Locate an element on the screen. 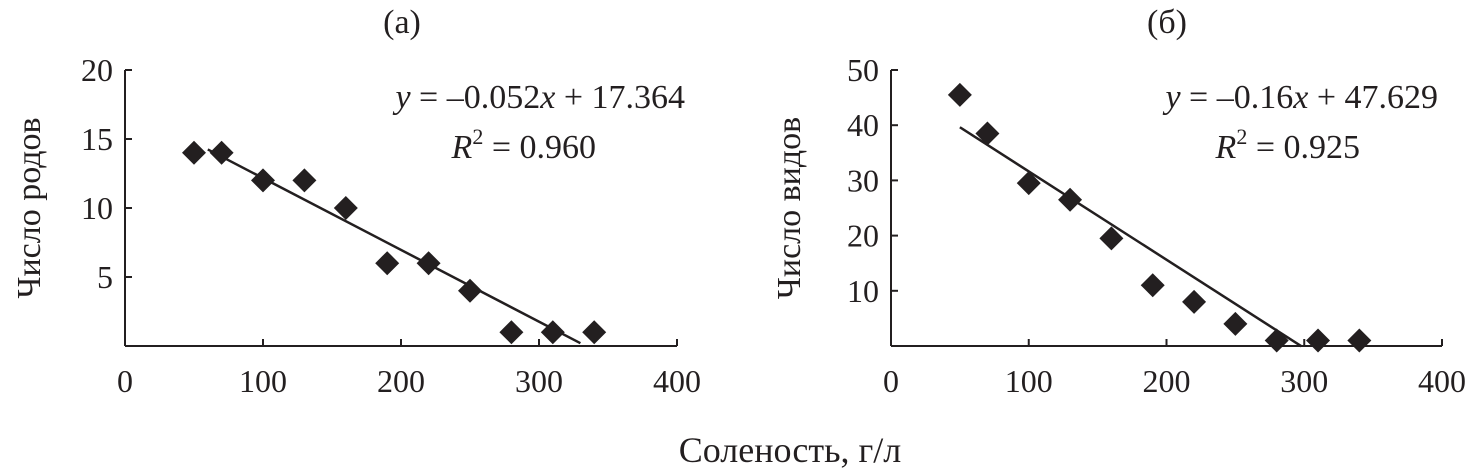 This screenshot has width=1474, height=473. panel-b-y-tick-label: 50 is located at coordinates (863, 70).